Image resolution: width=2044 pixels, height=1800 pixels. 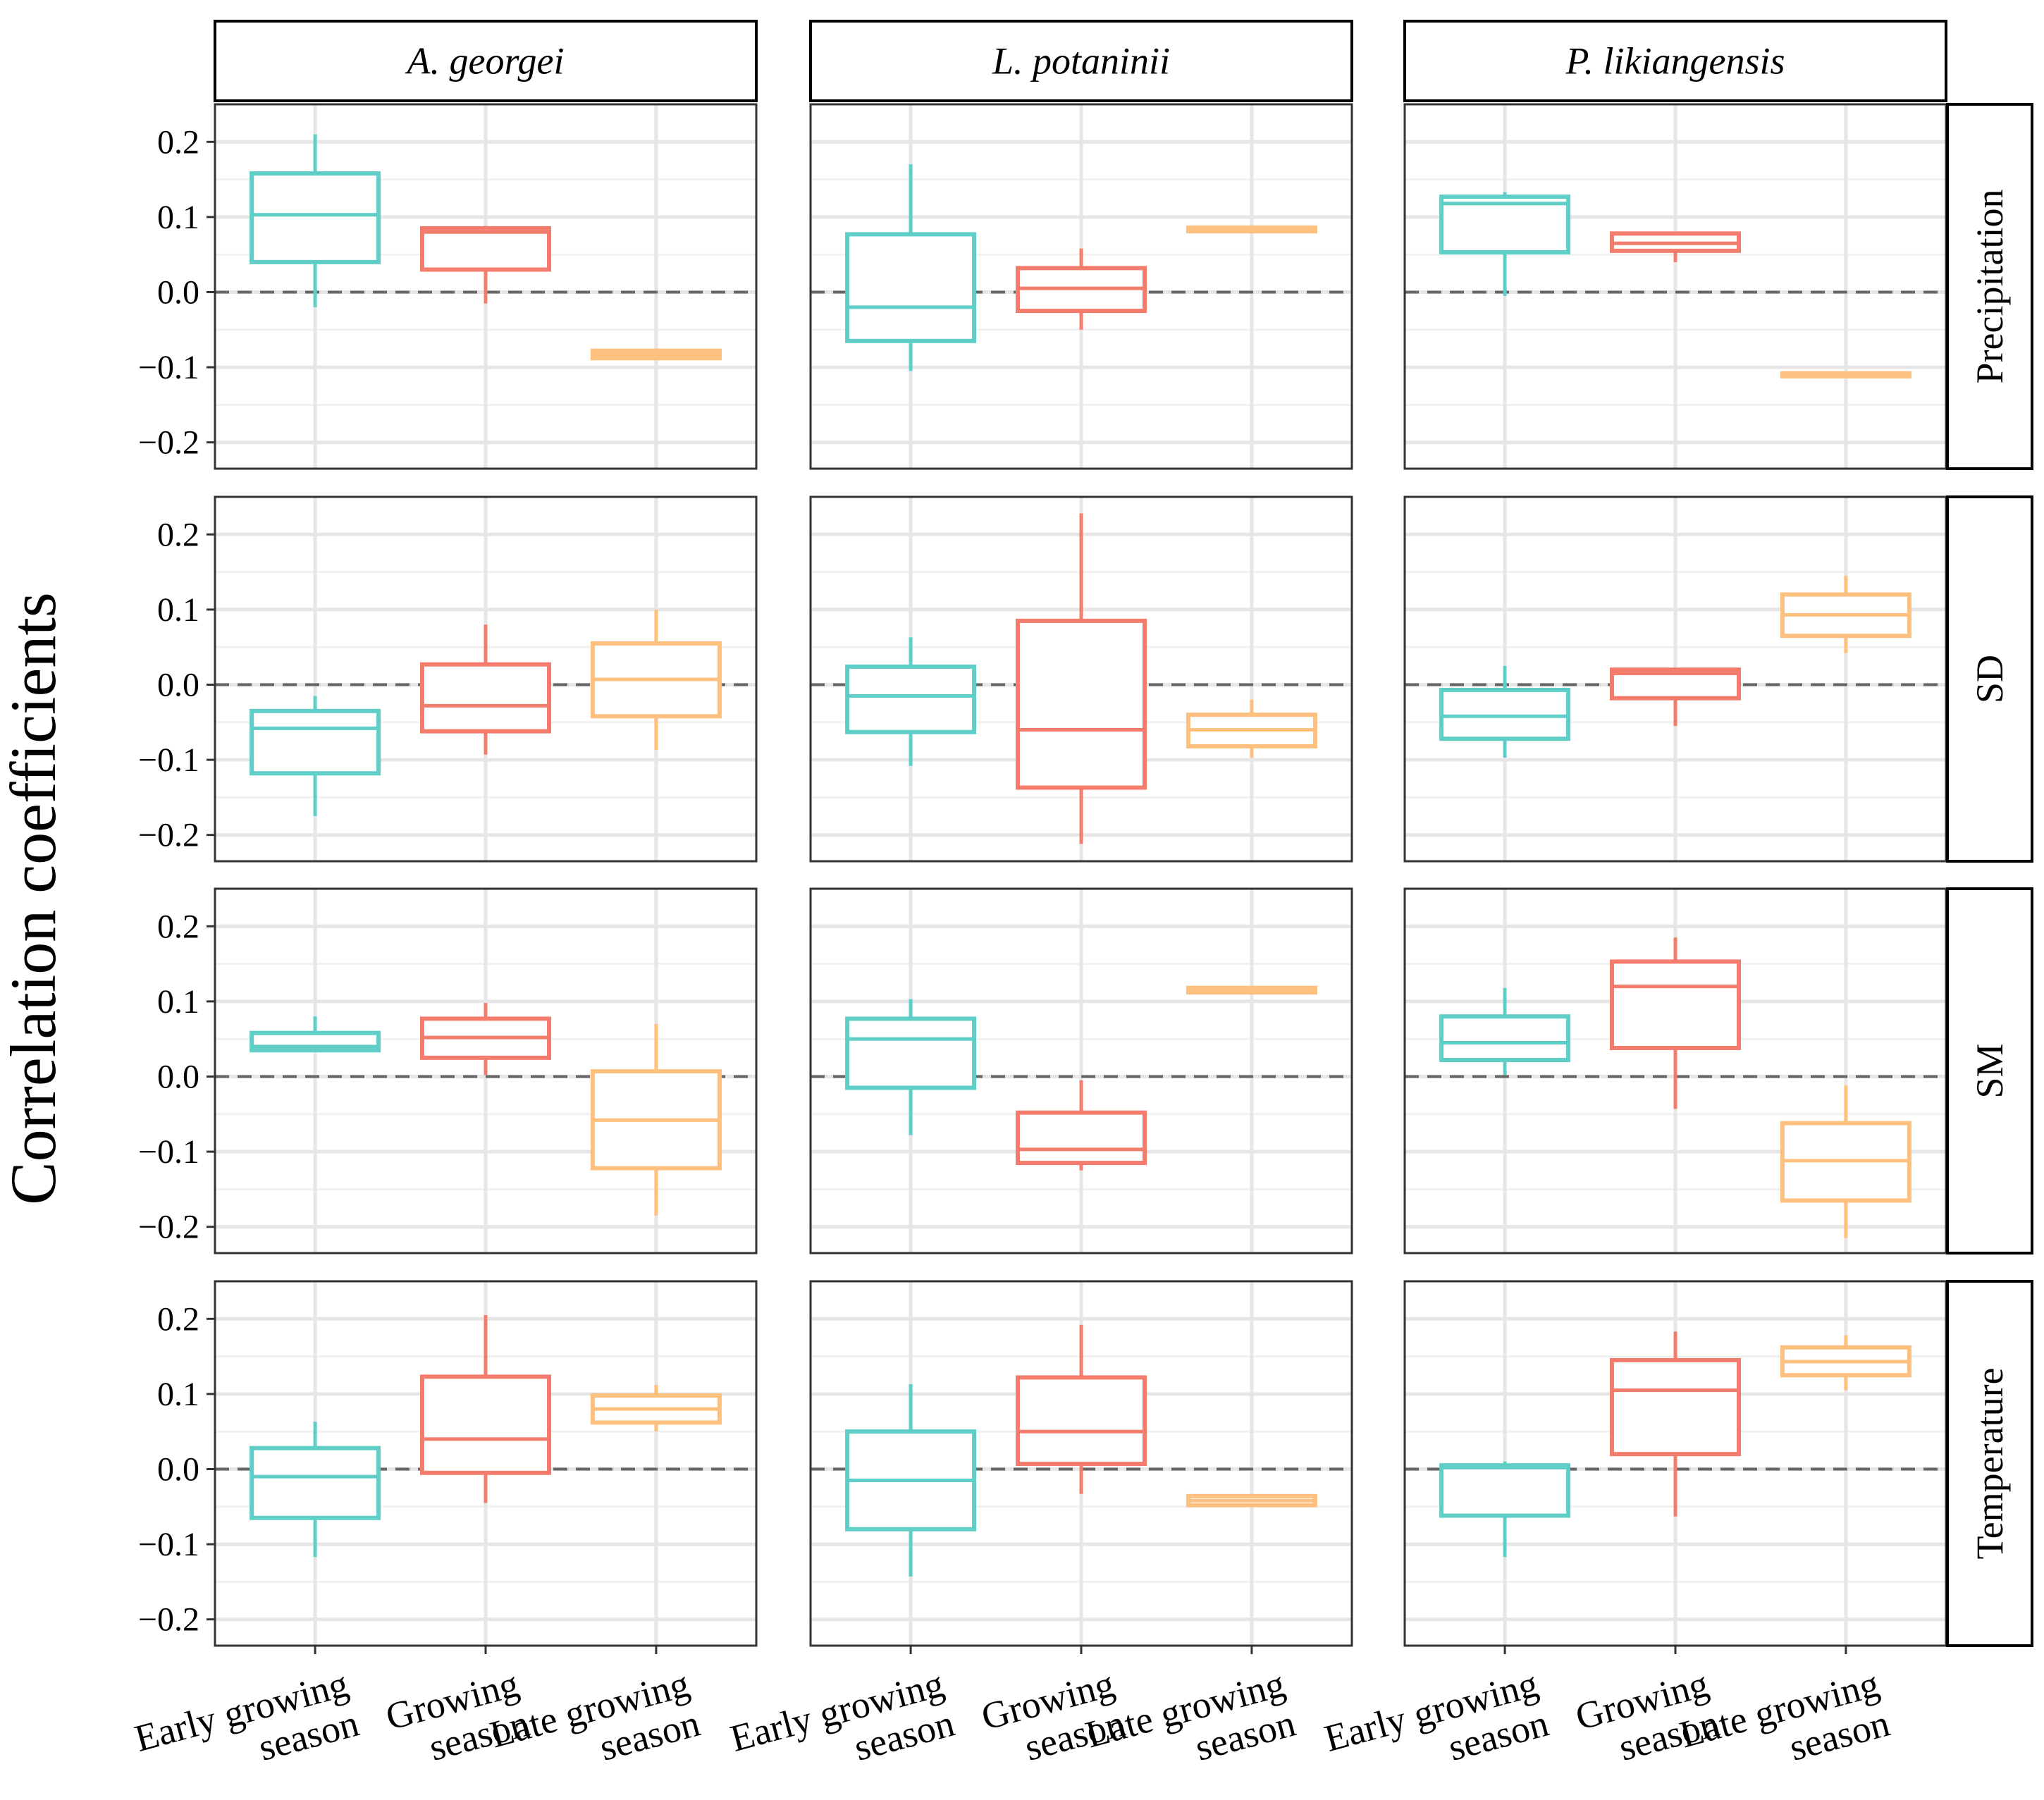 I want to click on row-strip-label: Temperature, so click(x=1990, y=1463).